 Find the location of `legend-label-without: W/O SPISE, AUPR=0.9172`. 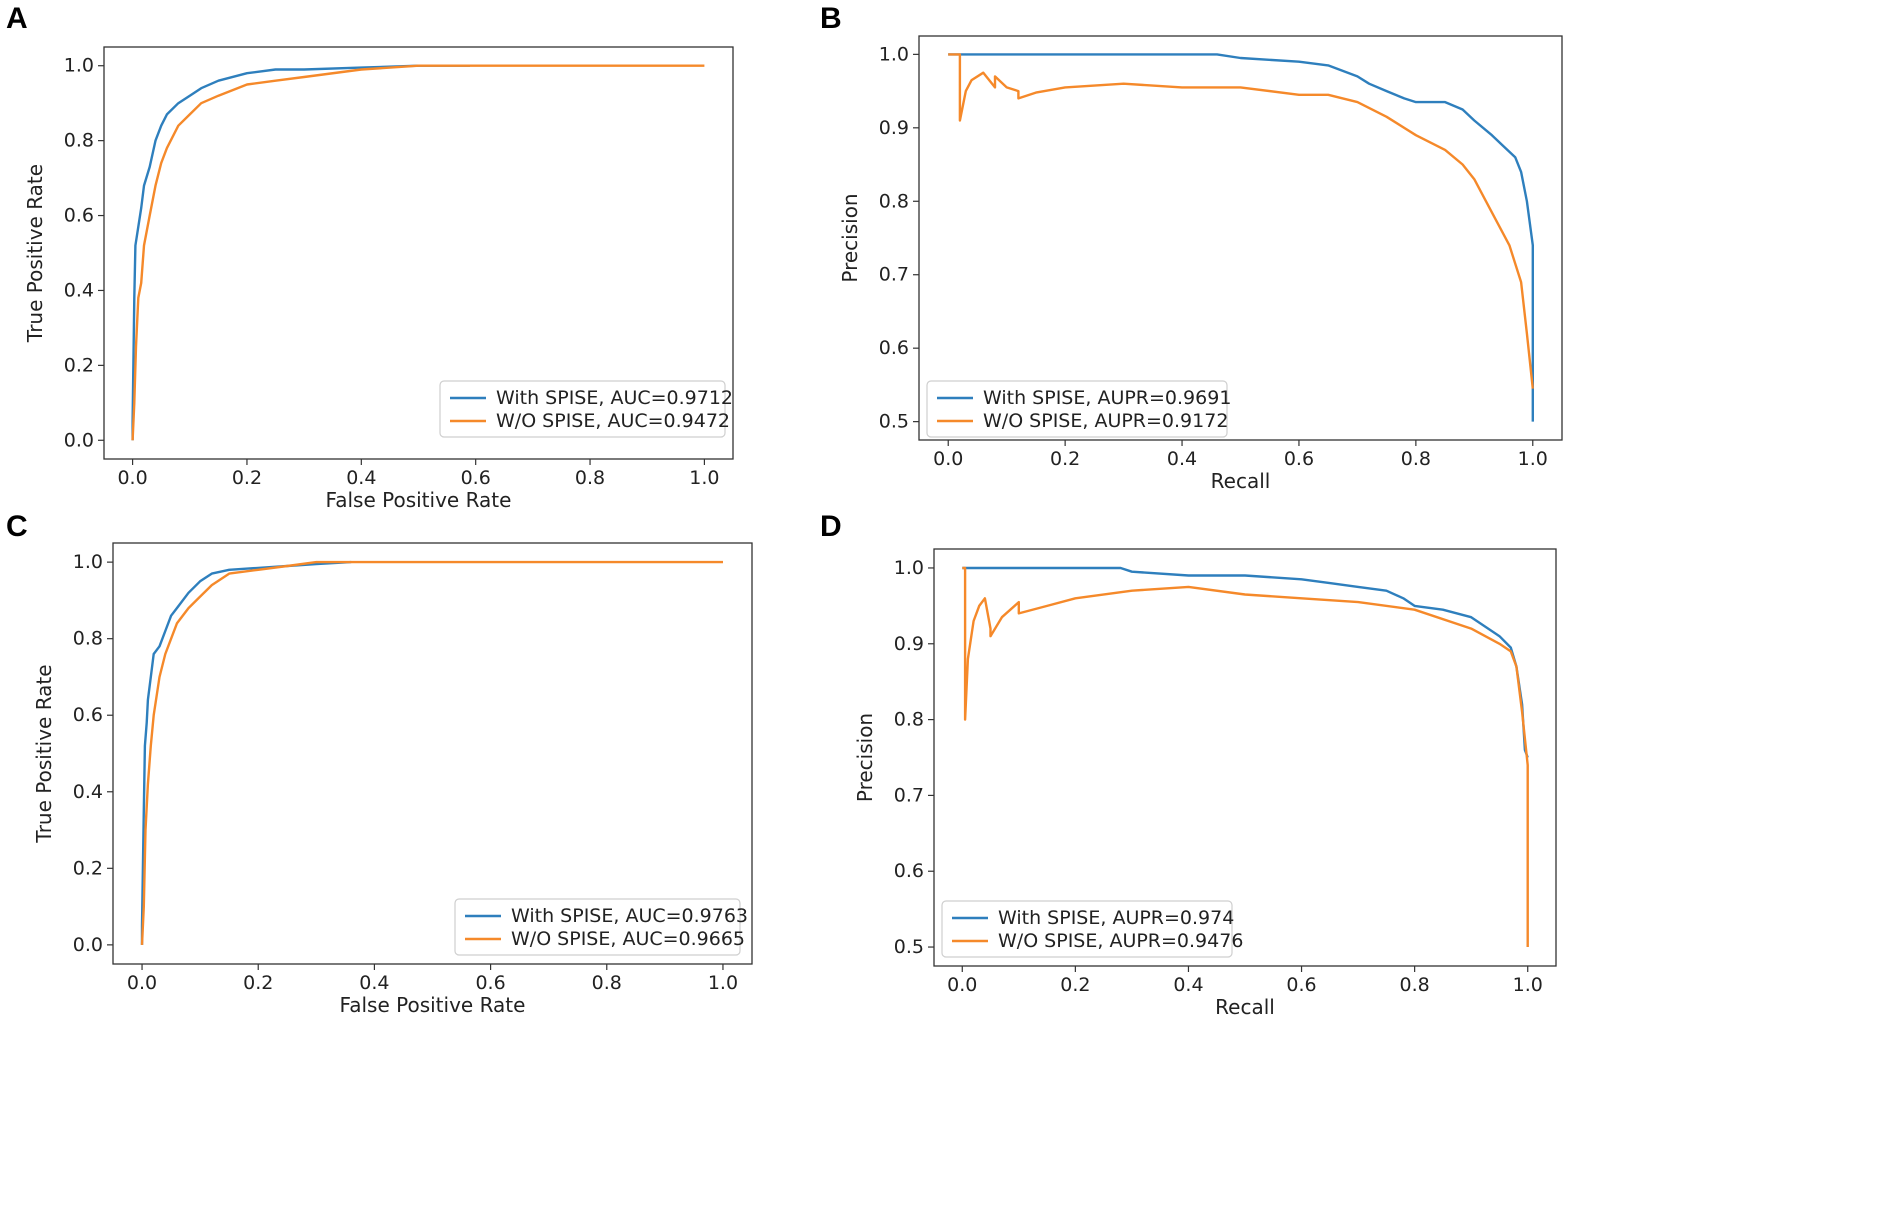

legend-label-without: W/O SPISE, AUPR=0.9172 is located at coordinates (1105, 421).